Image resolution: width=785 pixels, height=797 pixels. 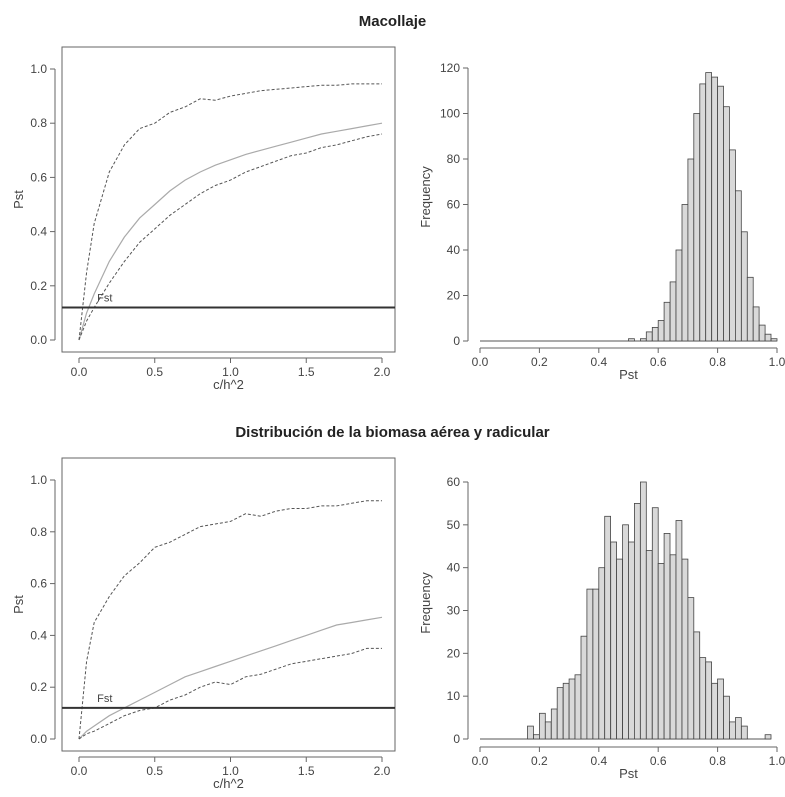 I want to click on y-tick-label: 50, so click(x=454, y=525).